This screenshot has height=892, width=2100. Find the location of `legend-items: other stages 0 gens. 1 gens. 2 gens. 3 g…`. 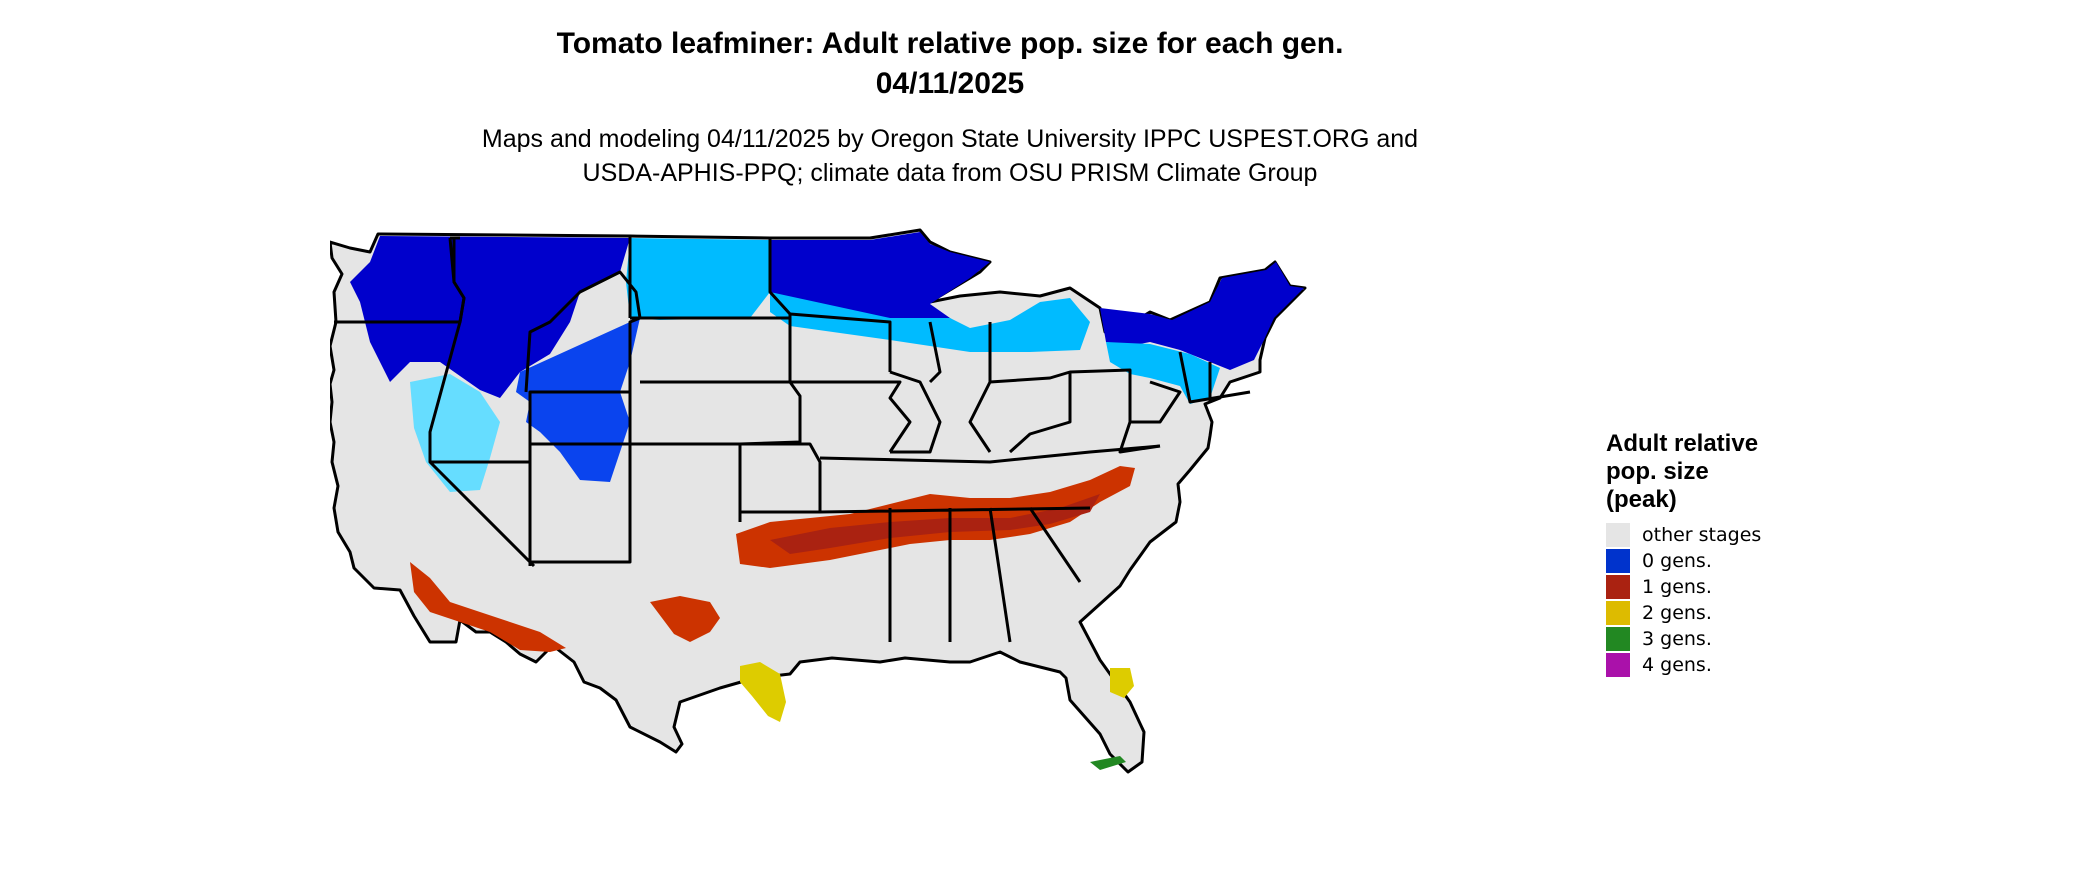

legend-items: other stages 0 gens. 1 gens. 2 gens. 3 g… is located at coordinates (1756, 600).